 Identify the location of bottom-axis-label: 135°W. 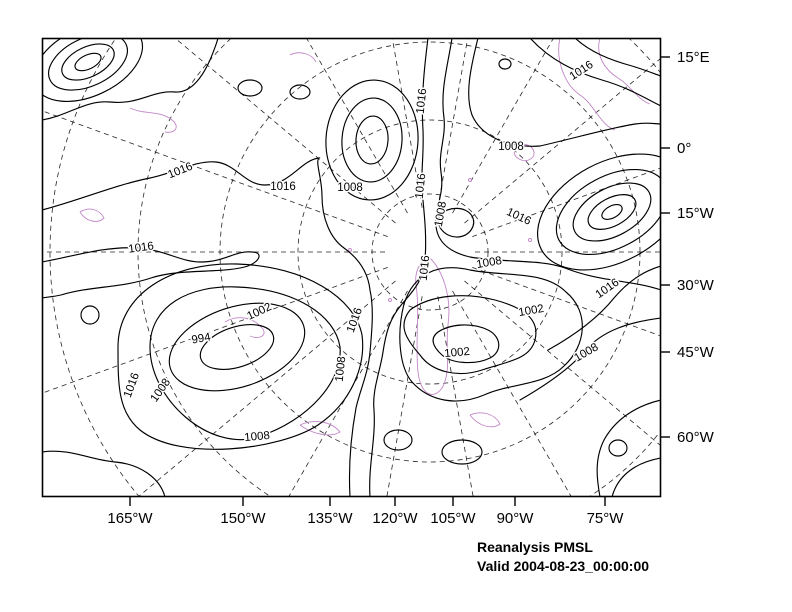
(330, 518).